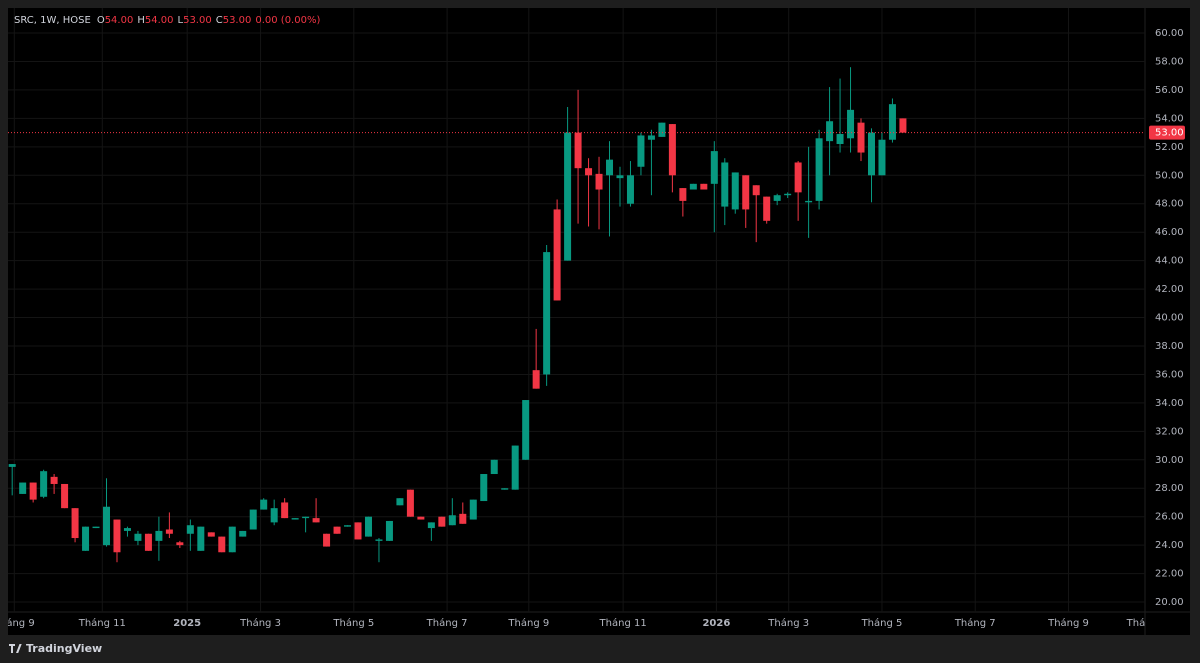 This screenshot has height=663, width=1200. Describe the element at coordinates (1169, 147) in the screenshot. I see `y-tick-label: 52.00` at that location.